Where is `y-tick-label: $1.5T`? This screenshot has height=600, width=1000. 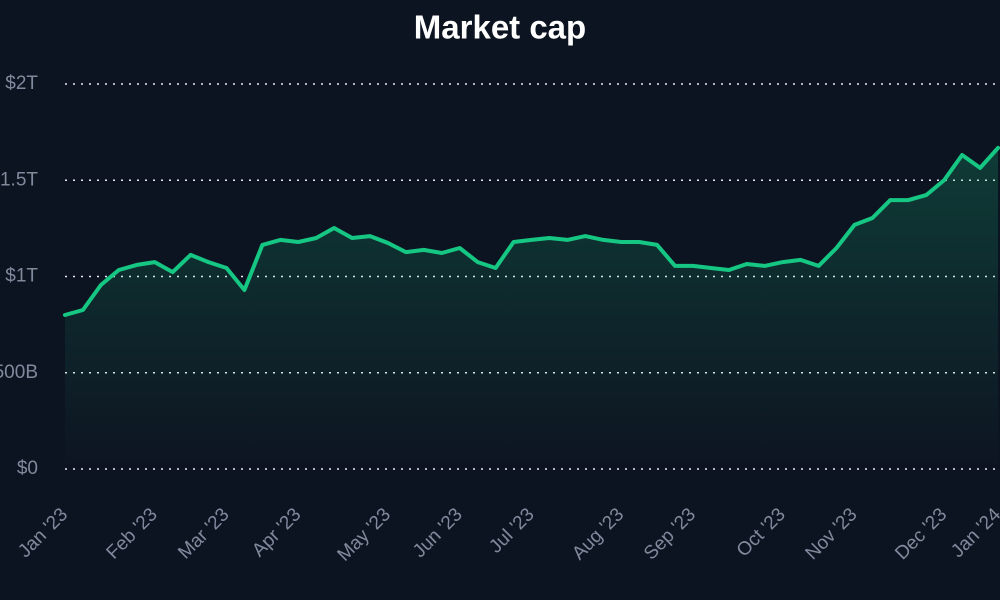 y-tick-label: $1.5T is located at coordinates (19, 179).